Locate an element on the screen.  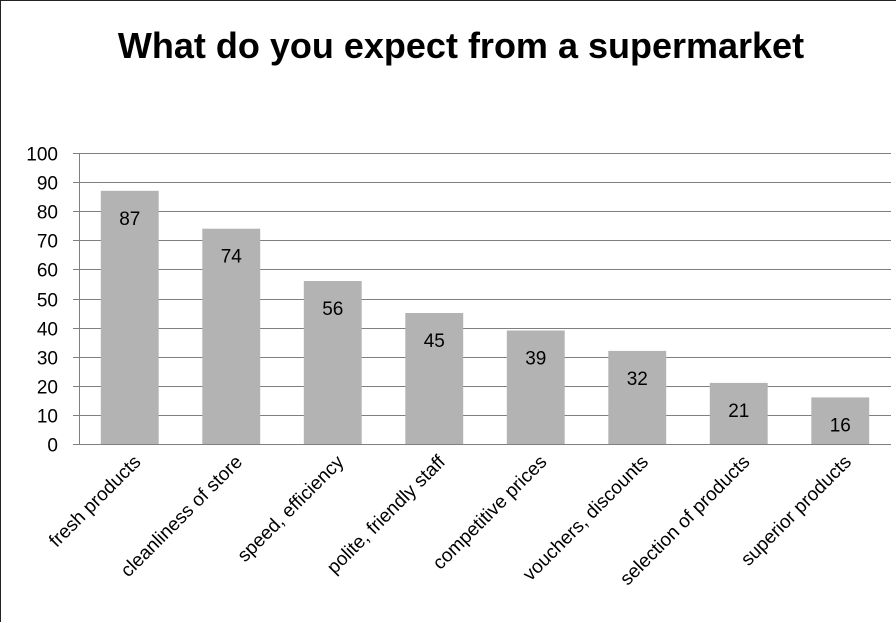
y-tick-label: 40 is located at coordinates (47, 330).